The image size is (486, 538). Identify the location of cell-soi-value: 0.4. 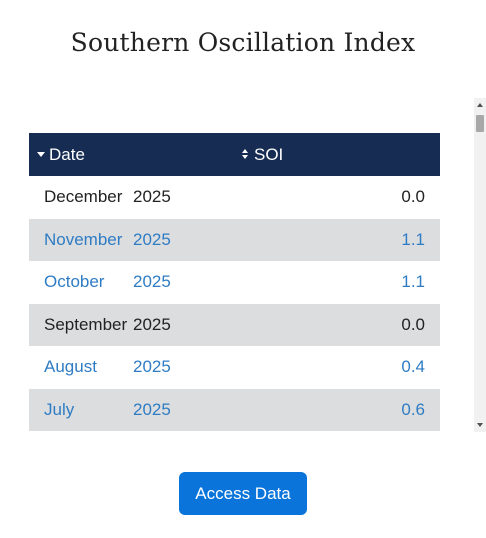
(413, 366).